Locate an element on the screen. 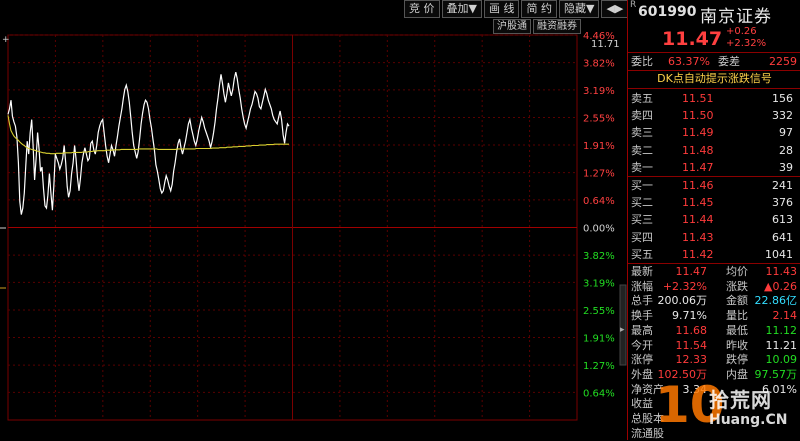 Image resolution: width=800 pixels, height=441 pixels. stat-value: 97.57万 is located at coordinates (776, 374).